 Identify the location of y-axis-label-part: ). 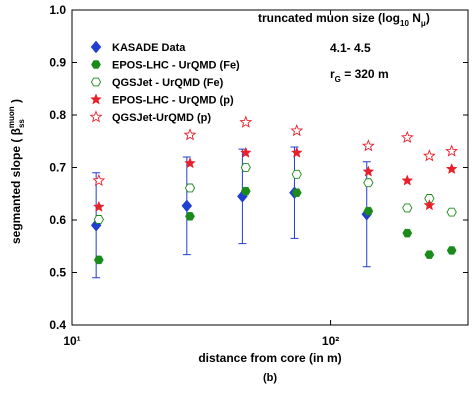
(16, 102).